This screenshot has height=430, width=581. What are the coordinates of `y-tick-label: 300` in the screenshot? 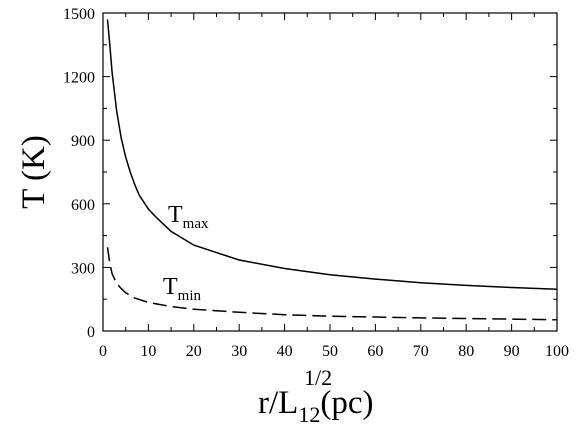 It's located at (83, 268).